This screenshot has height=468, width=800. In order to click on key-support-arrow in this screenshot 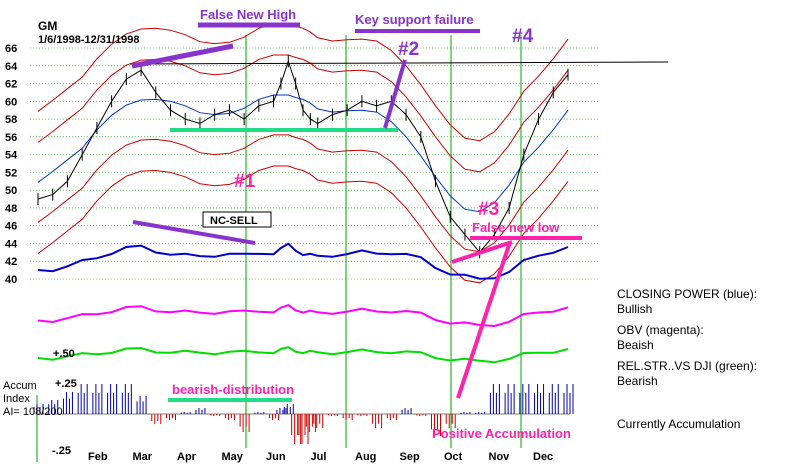, I will do `click(395, 94)`.